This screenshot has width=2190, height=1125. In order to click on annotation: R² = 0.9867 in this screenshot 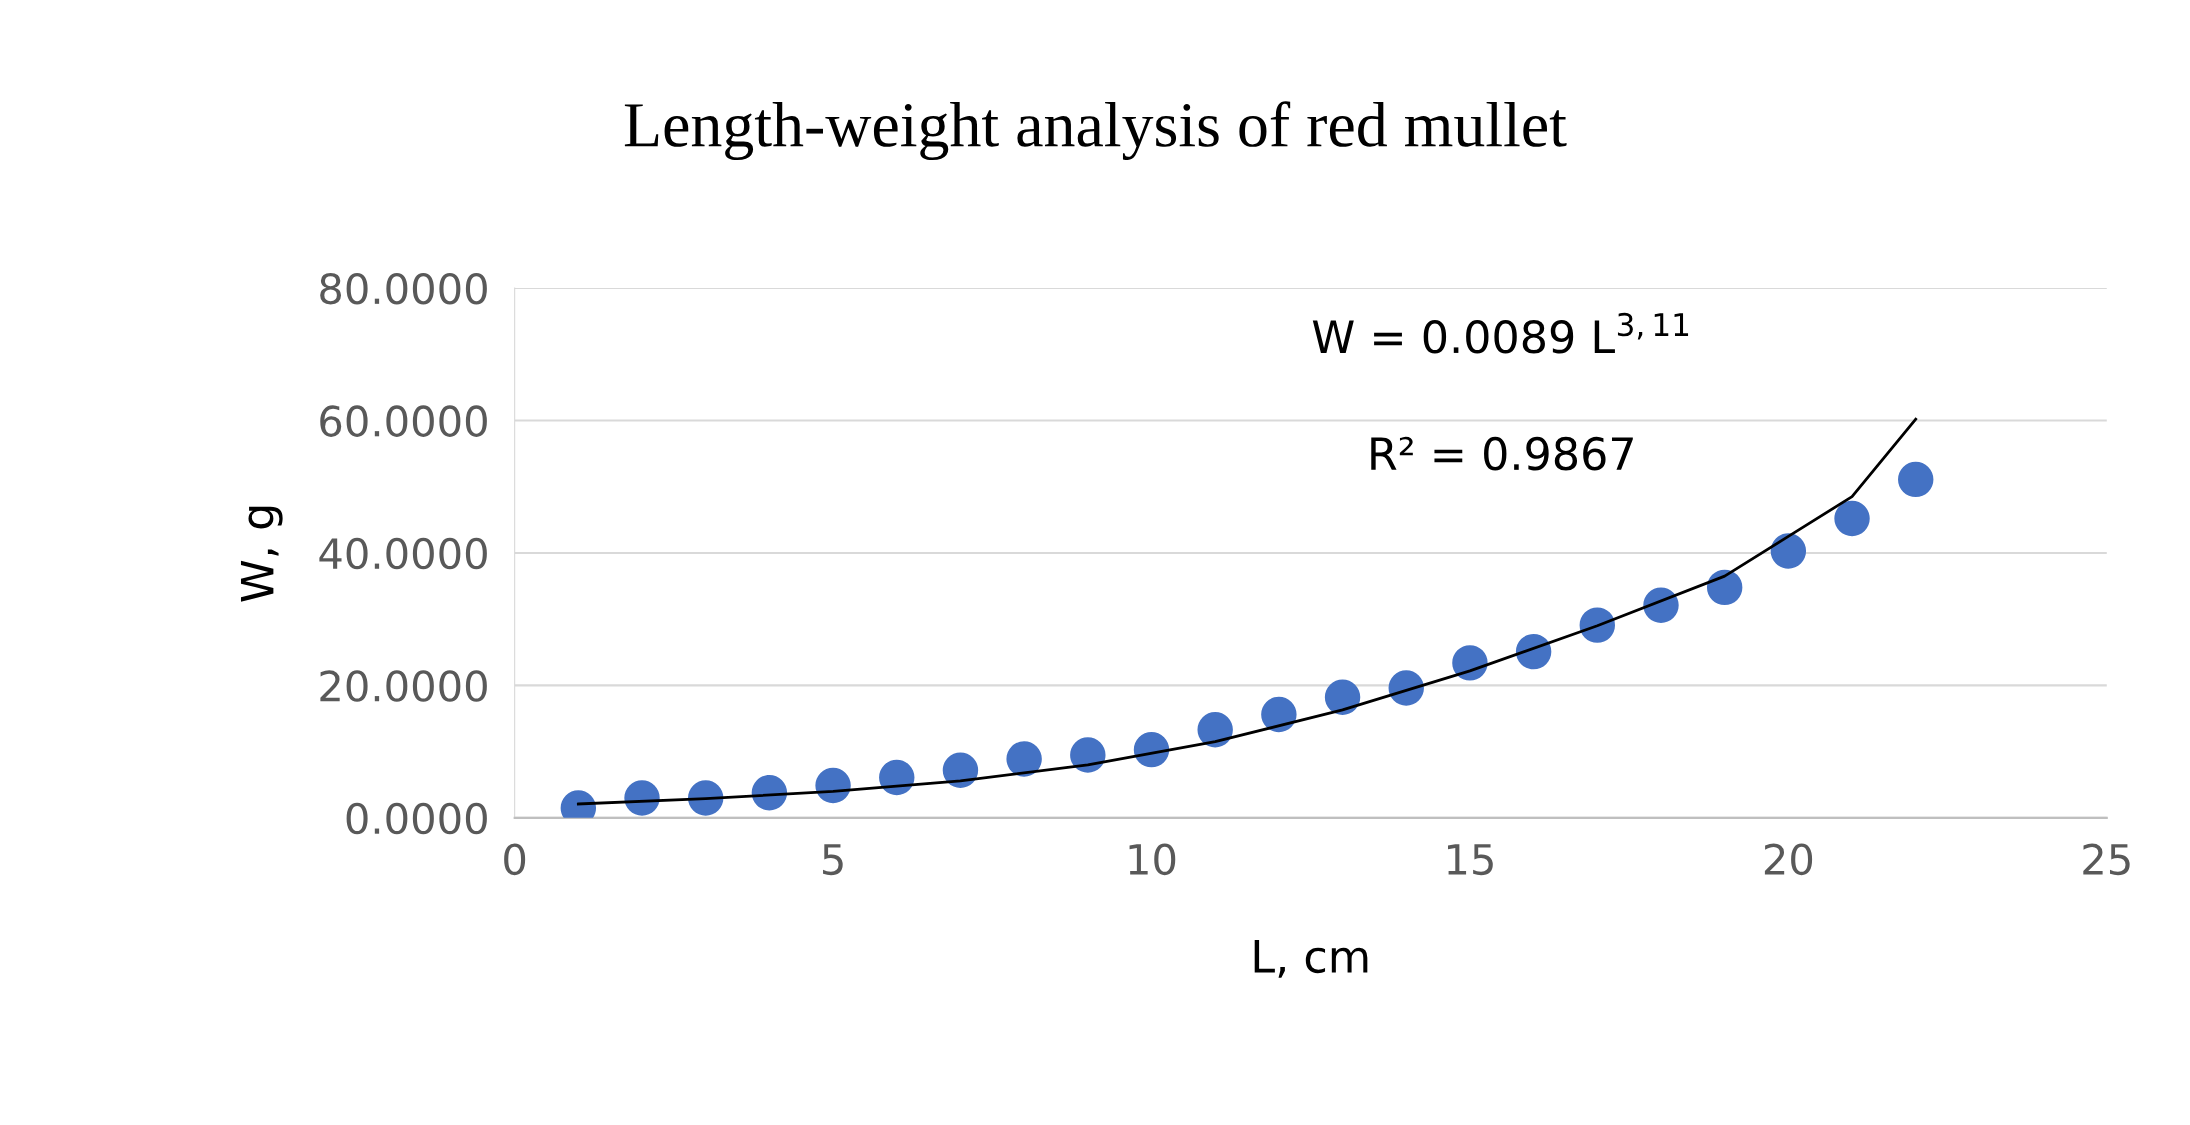, I will do `click(1502, 453)`.